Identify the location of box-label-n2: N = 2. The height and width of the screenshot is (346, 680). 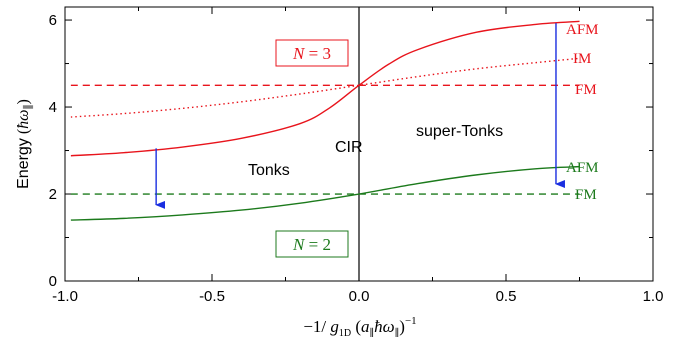
(311, 244).